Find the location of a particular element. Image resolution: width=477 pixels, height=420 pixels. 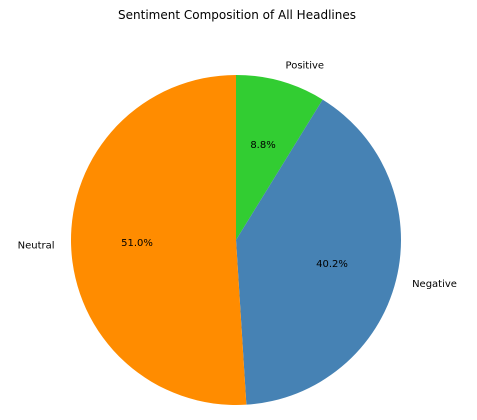

slice-label-positive: Positive is located at coordinates (305, 65).